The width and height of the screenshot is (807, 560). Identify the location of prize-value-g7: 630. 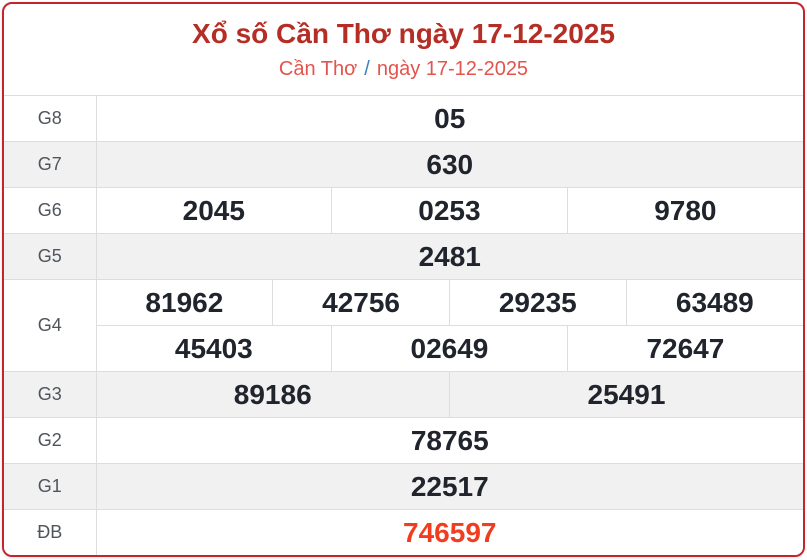
(449, 164).